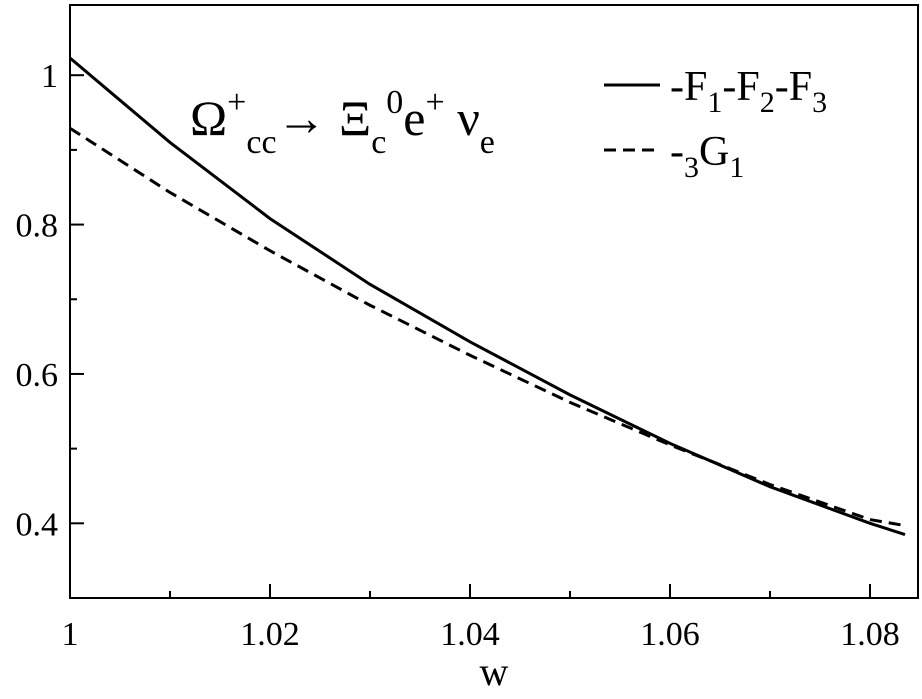  What do you see at coordinates (37, 226) in the screenshot?
I see `y-tick-label: 0.8` at bounding box center [37, 226].